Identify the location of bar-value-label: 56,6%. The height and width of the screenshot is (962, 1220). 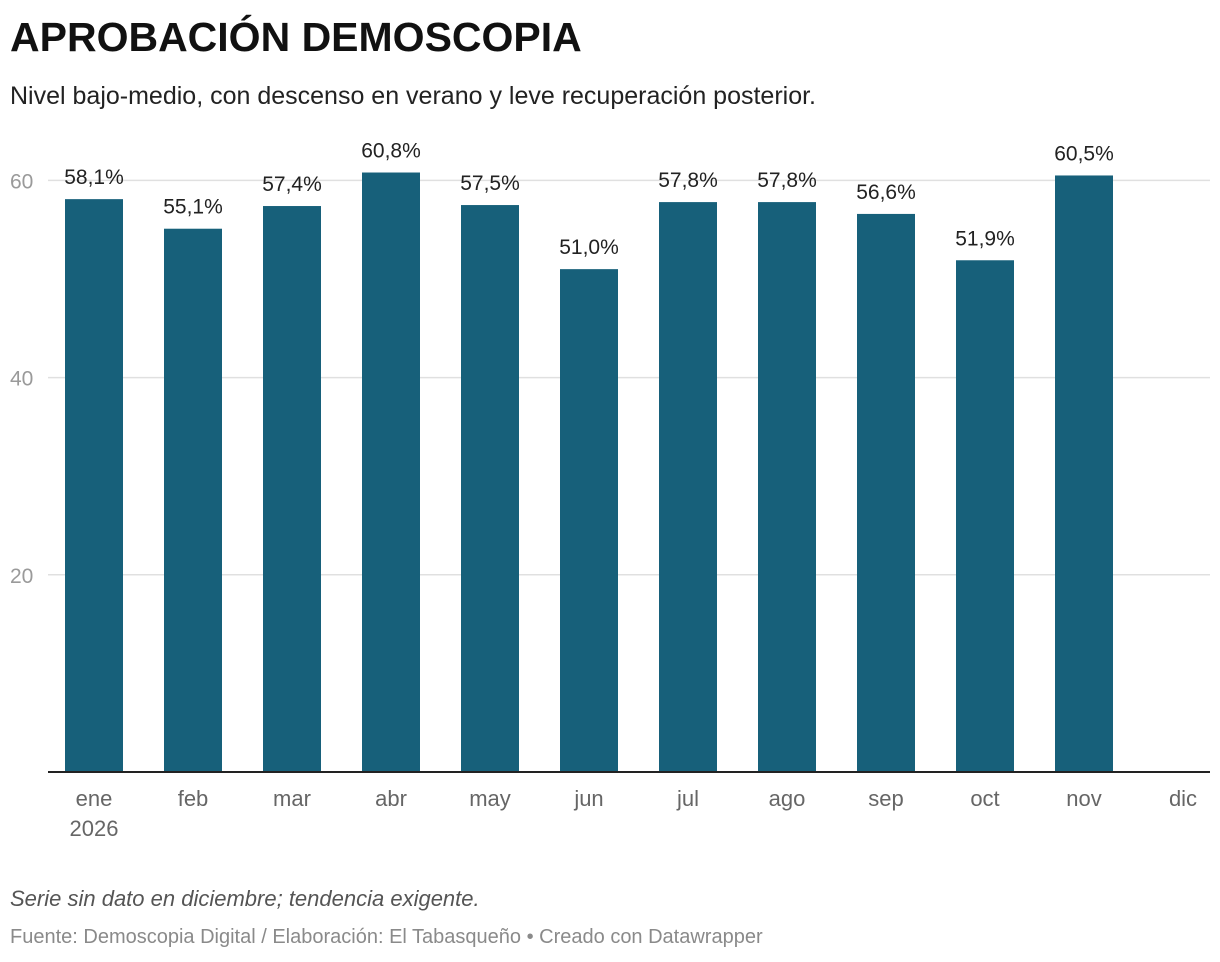
(886, 192).